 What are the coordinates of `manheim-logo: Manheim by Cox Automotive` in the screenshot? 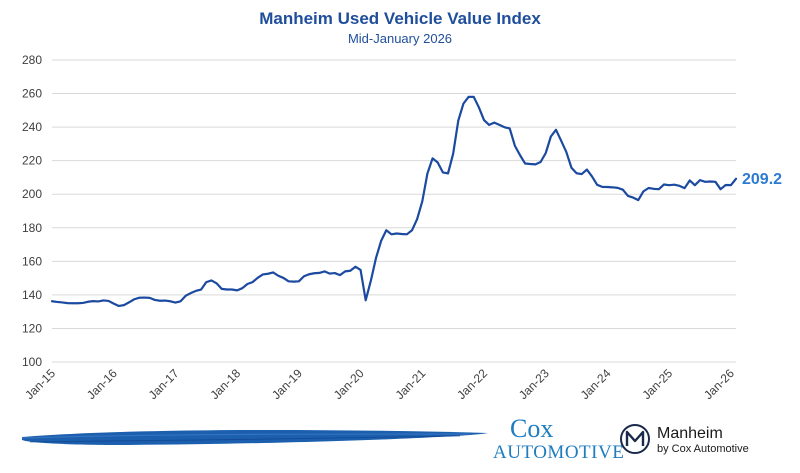 It's located at (684, 439).